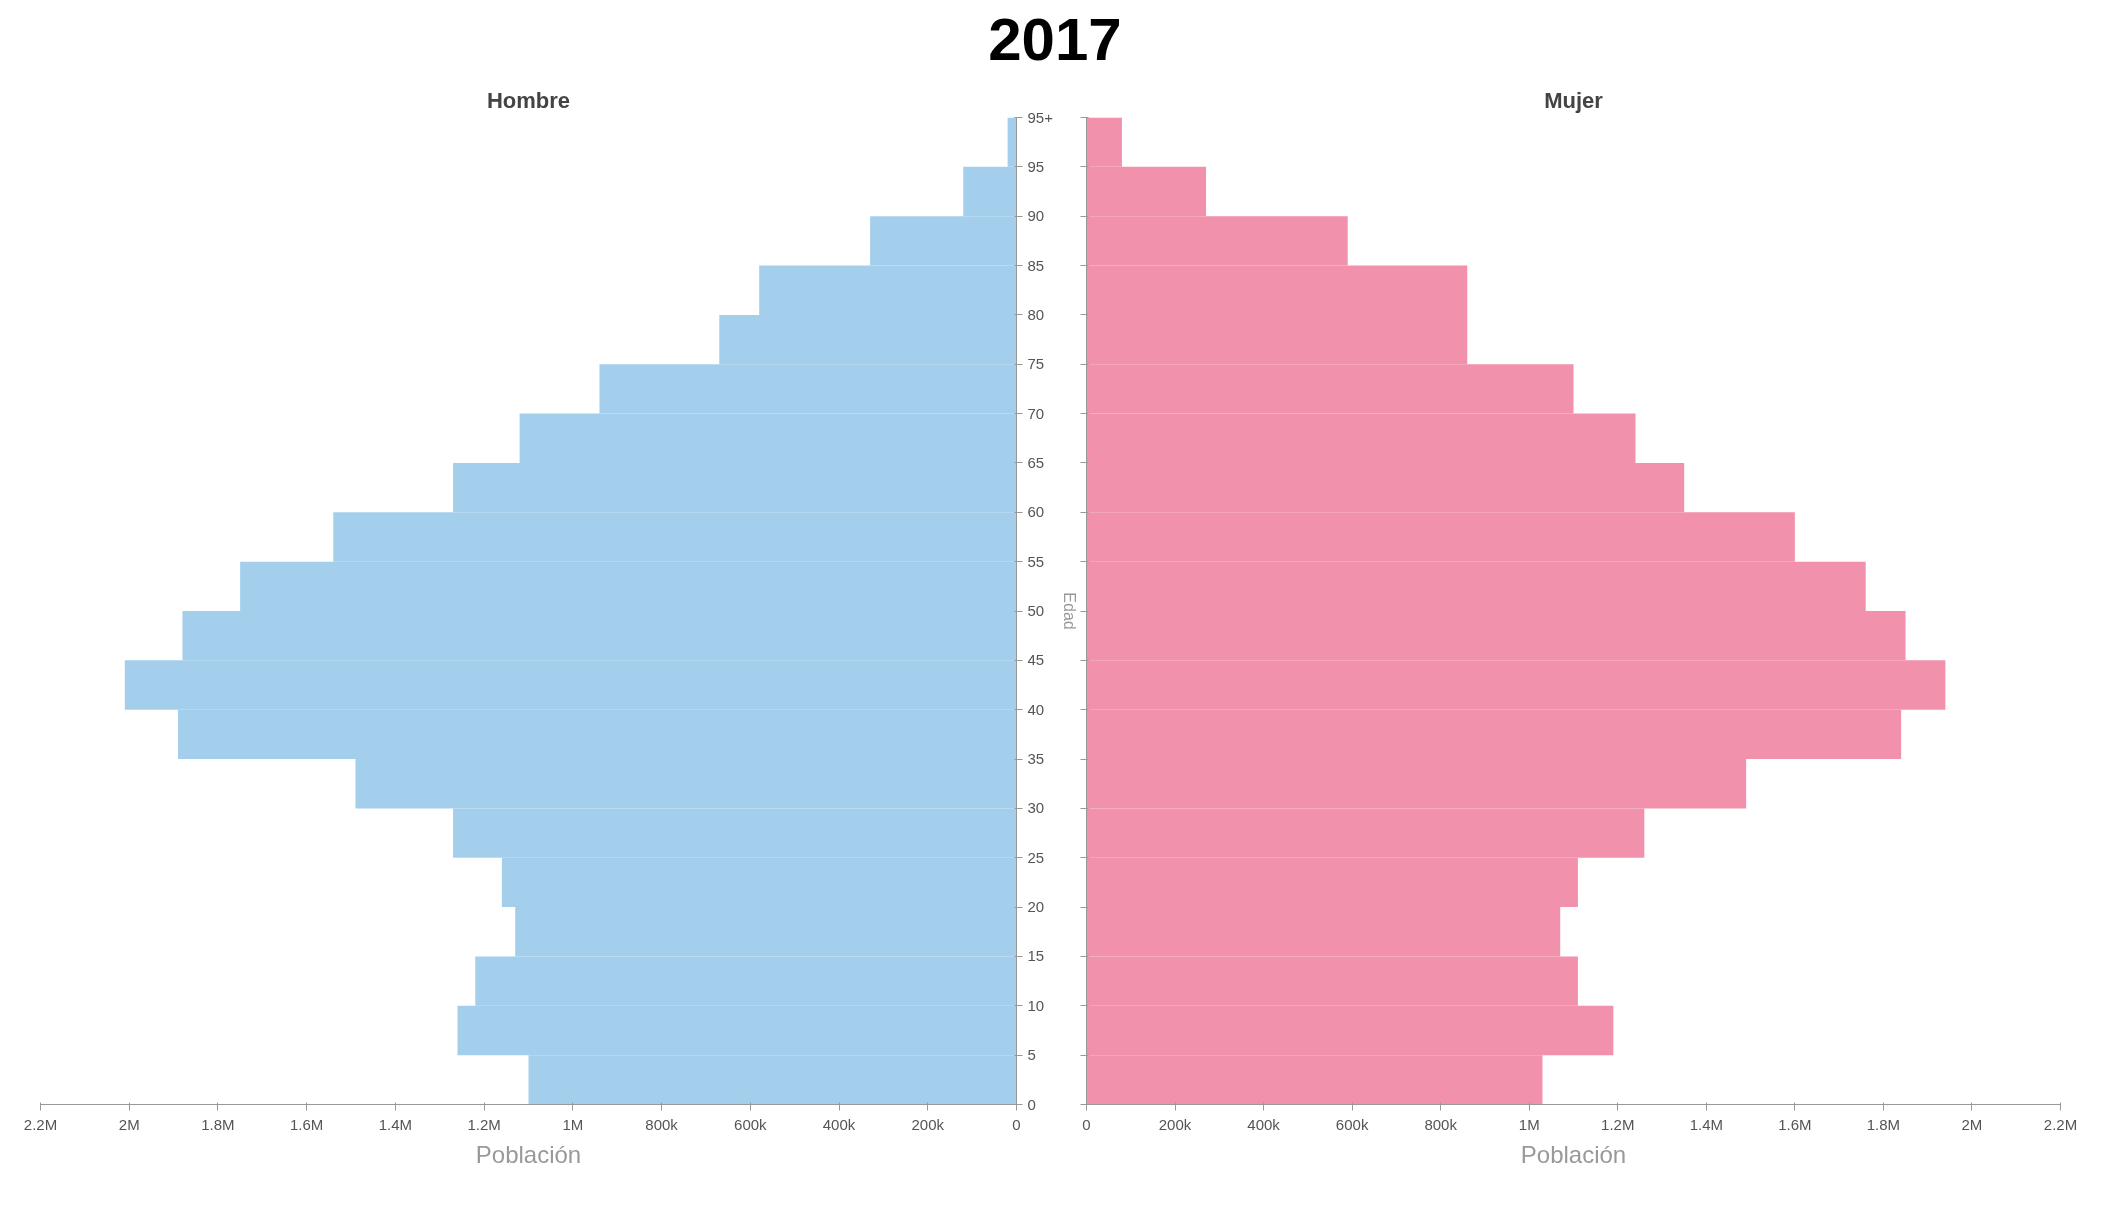  Describe the element at coordinates (1036, 857) in the screenshot. I see `y-tick-label: 25` at that location.